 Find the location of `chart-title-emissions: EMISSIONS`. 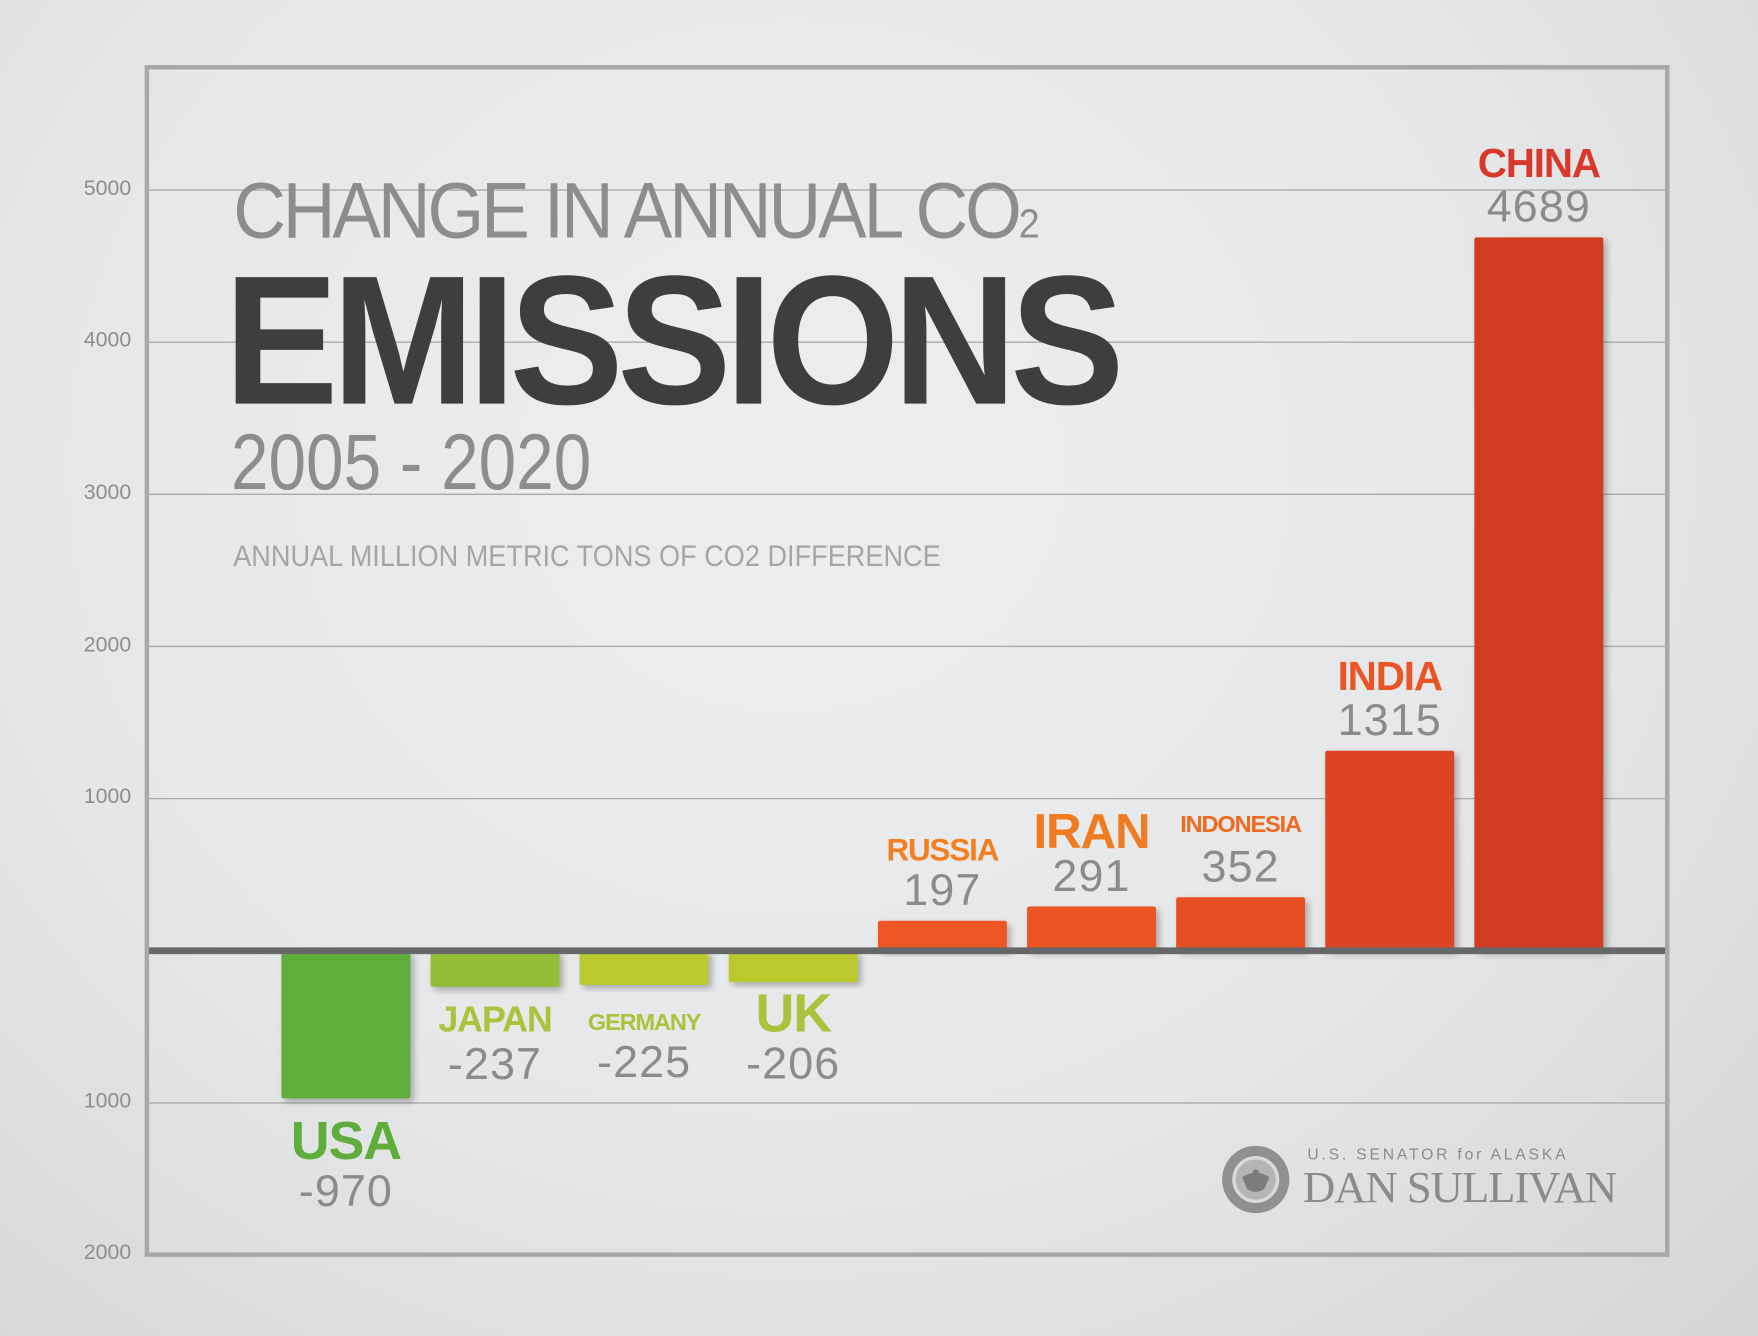

chart-title-emissions: EMISSIONS is located at coordinates (674, 340).